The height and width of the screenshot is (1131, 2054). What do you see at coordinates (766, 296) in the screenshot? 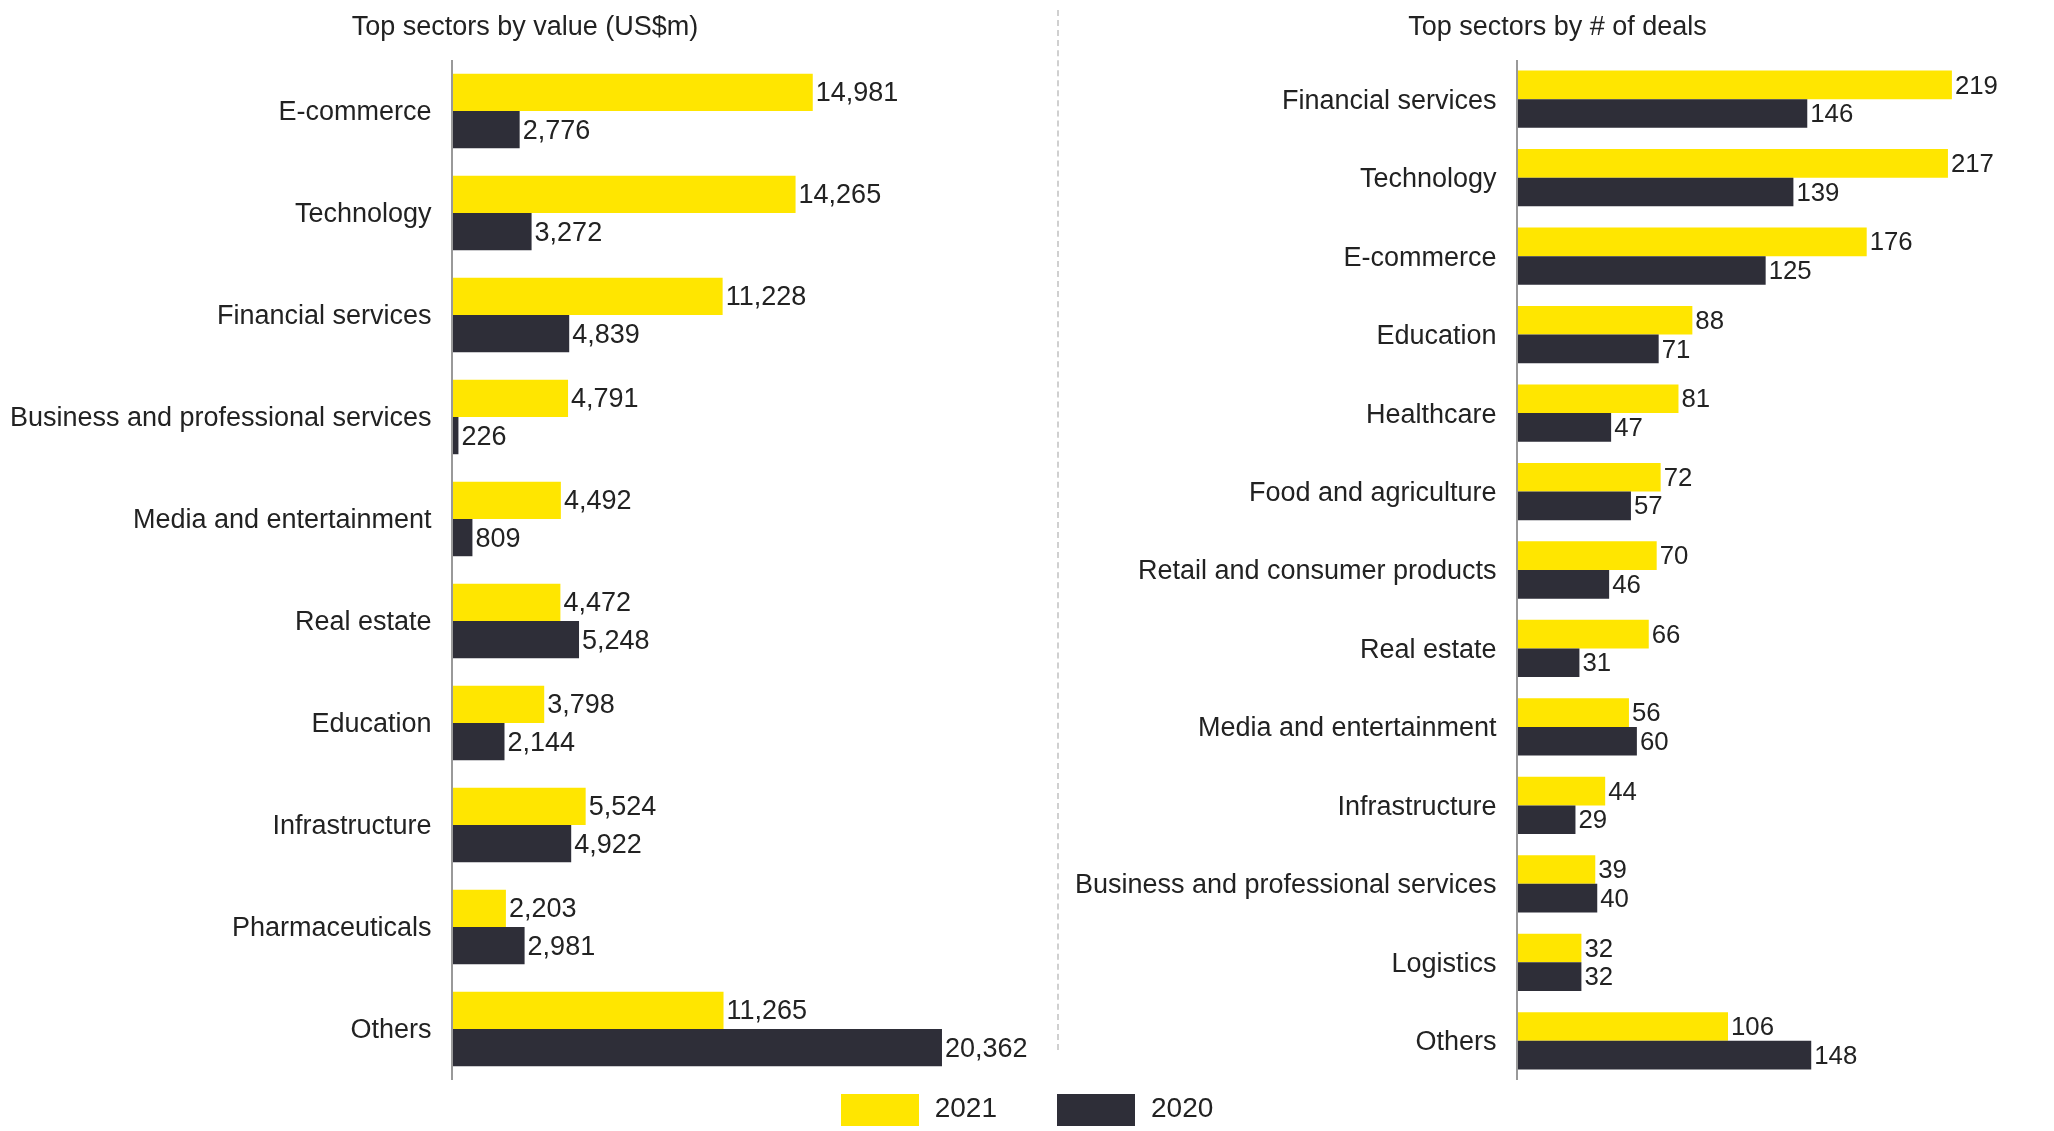
I see `data-label: 11,228` at bounding box center [766, 296].